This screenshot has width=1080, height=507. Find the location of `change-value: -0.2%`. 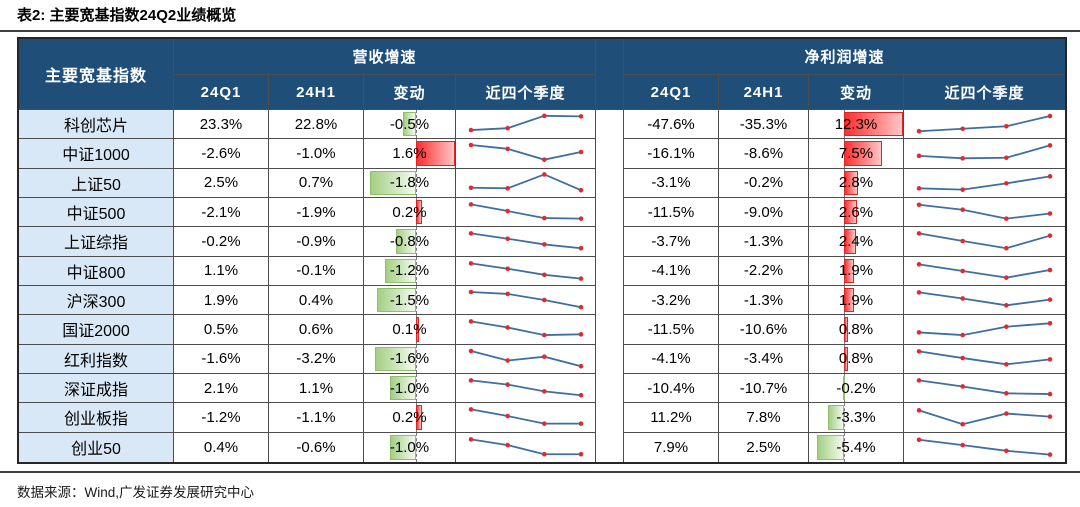

change-value: -0.2% is located at coordinates (856, 388).